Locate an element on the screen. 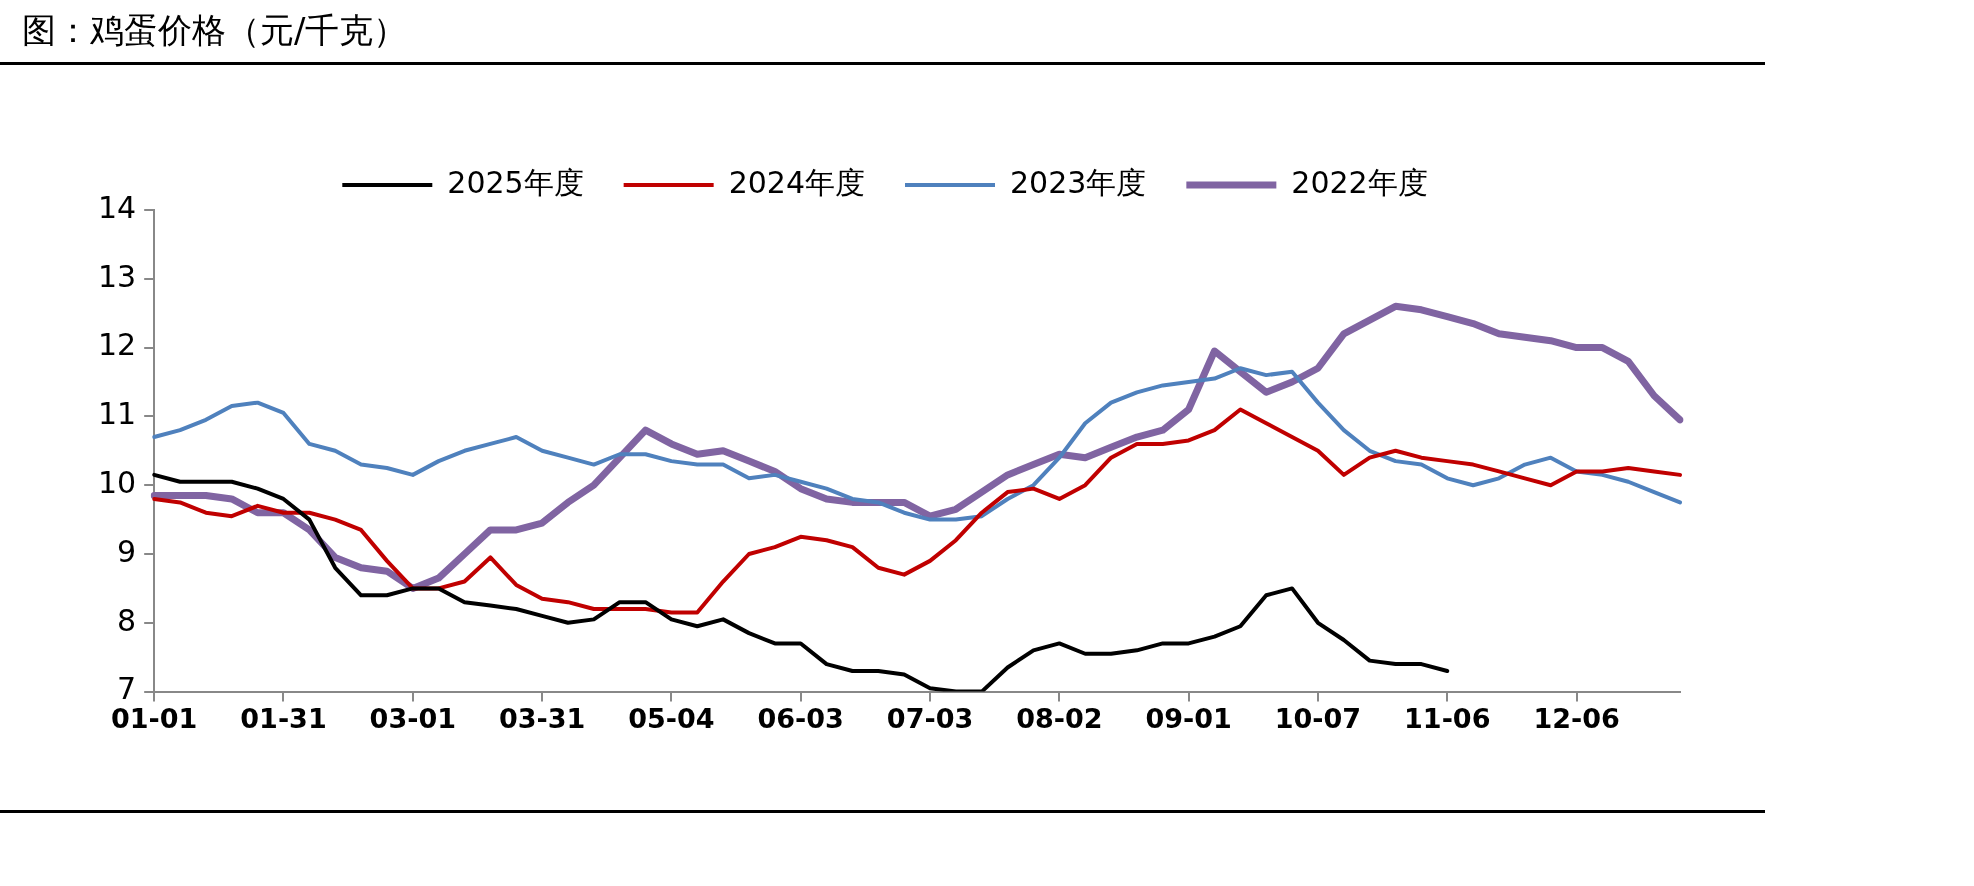 This screenshot has width=1974, height=886. y-tick-label: 12 is located at coordinates (117, 345).